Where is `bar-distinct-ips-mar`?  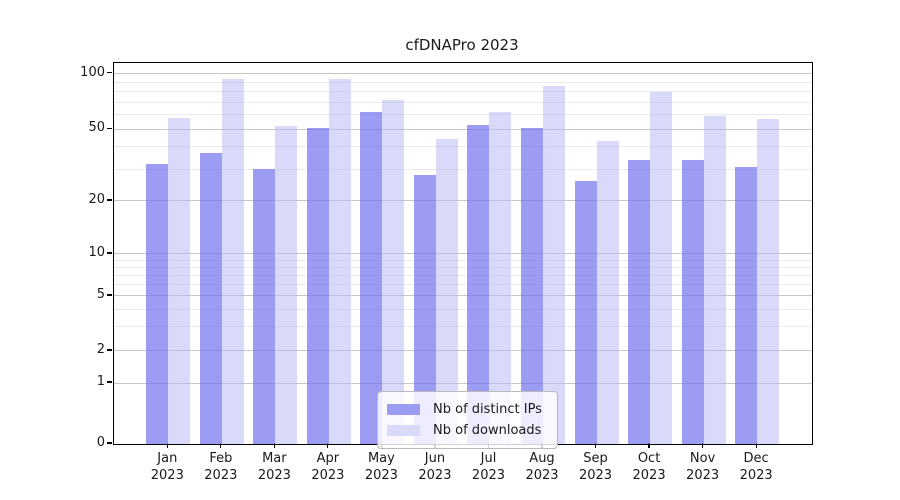 bar-distinct-ips-mar is located at coordinates (264, 306).